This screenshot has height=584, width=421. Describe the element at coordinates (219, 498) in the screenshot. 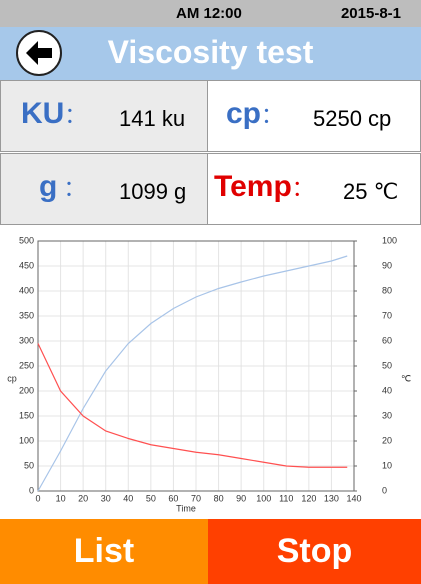

I see `x-tick-label: 80` at that location.